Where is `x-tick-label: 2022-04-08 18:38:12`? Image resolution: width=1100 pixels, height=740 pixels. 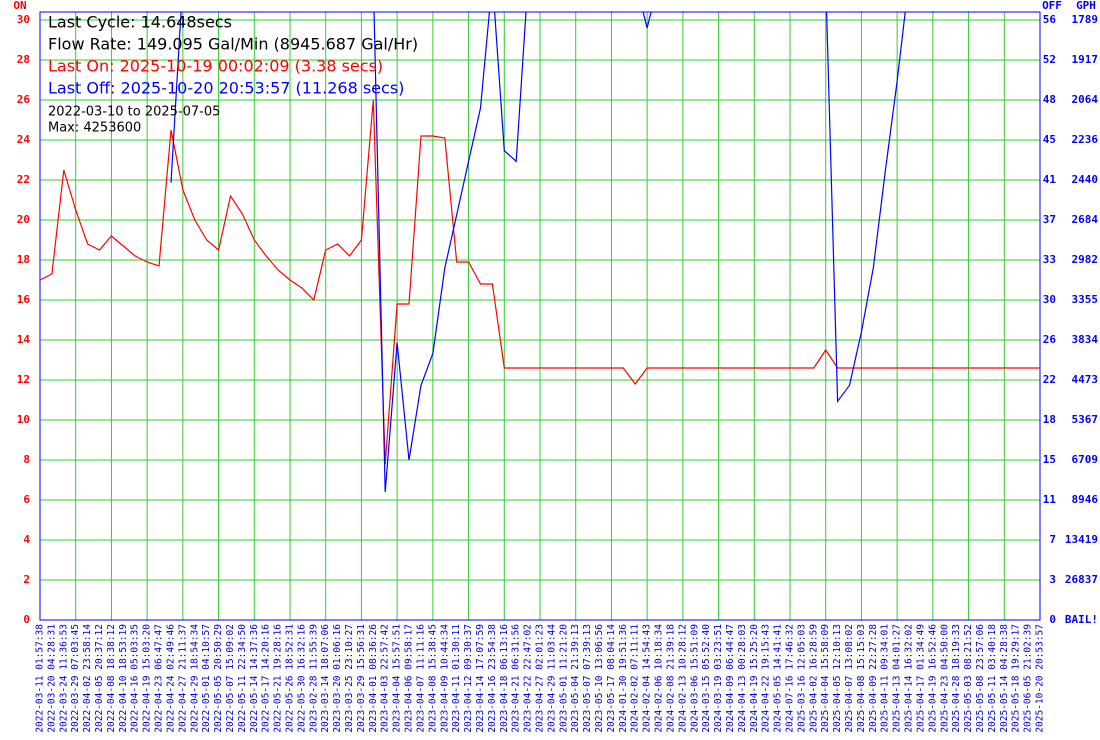 x-tick-label: 2022-04-08 18:38:12 is located at coordinates (111, 678).